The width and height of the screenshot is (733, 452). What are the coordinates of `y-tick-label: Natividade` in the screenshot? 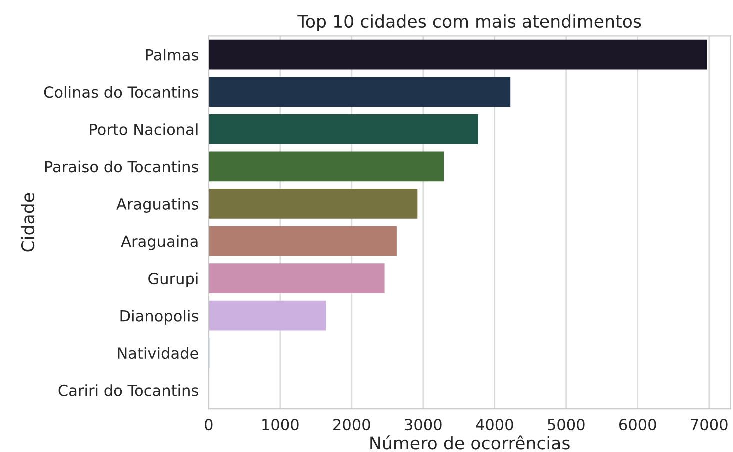 It's located at (158, 353).